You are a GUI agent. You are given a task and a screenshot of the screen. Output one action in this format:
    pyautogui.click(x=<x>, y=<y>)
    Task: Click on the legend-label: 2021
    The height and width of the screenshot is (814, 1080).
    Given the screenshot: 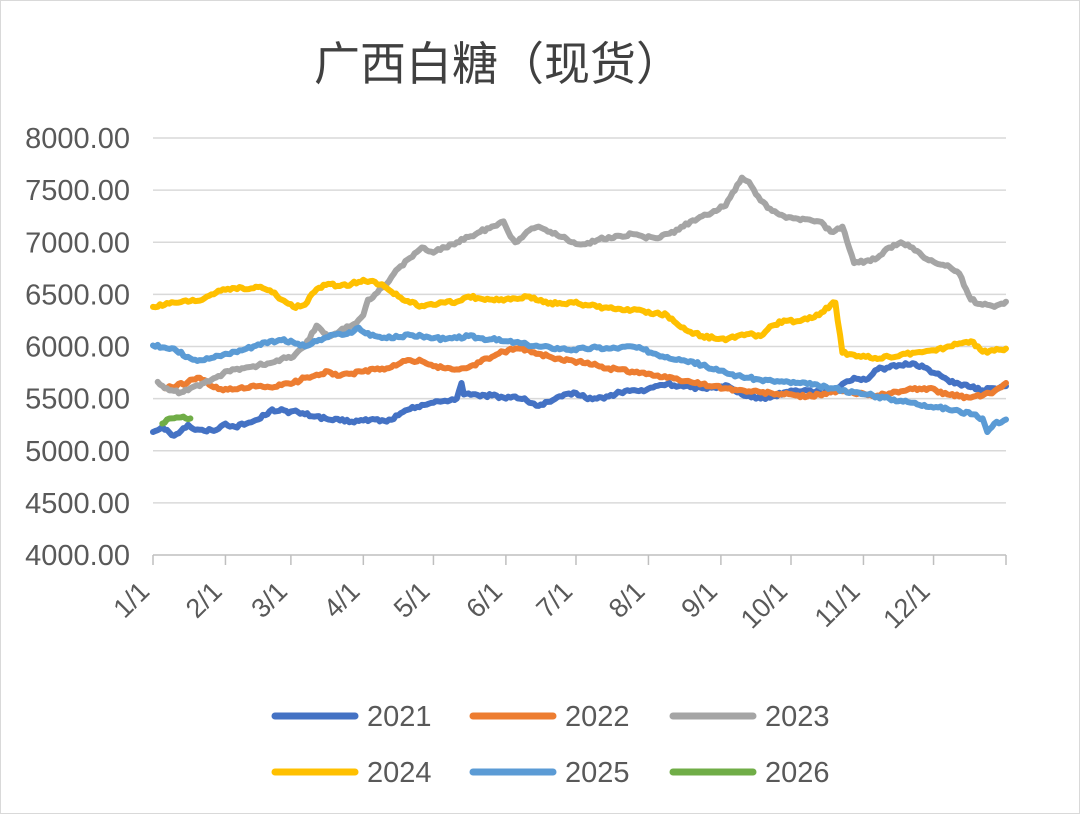 What is the action you would take?
    pyautogui.click(x=399, y=717)
    